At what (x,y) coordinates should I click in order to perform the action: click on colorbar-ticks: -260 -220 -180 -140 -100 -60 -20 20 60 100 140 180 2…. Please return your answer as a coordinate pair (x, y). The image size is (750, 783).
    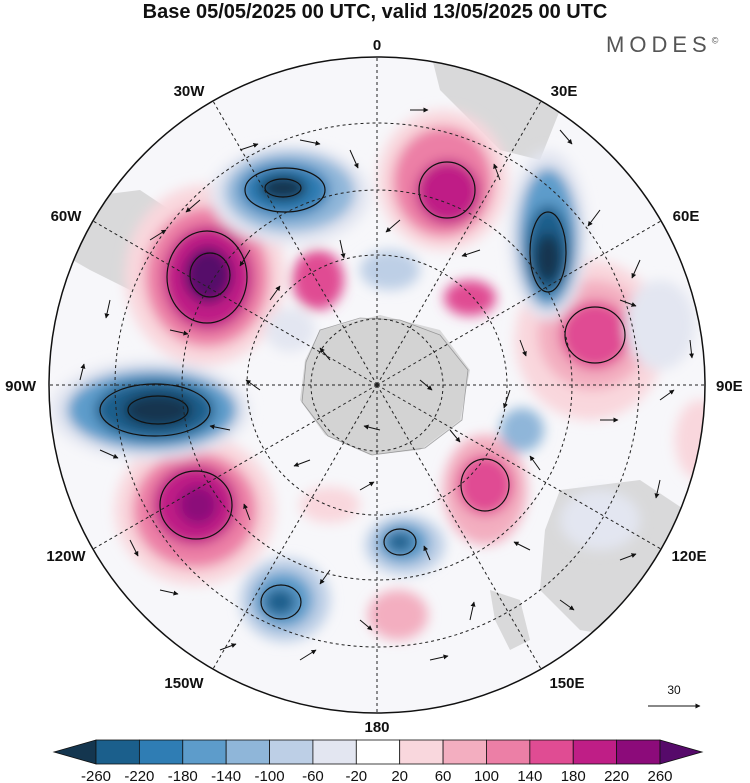
    Looking at the image, I should click on (377, 775).